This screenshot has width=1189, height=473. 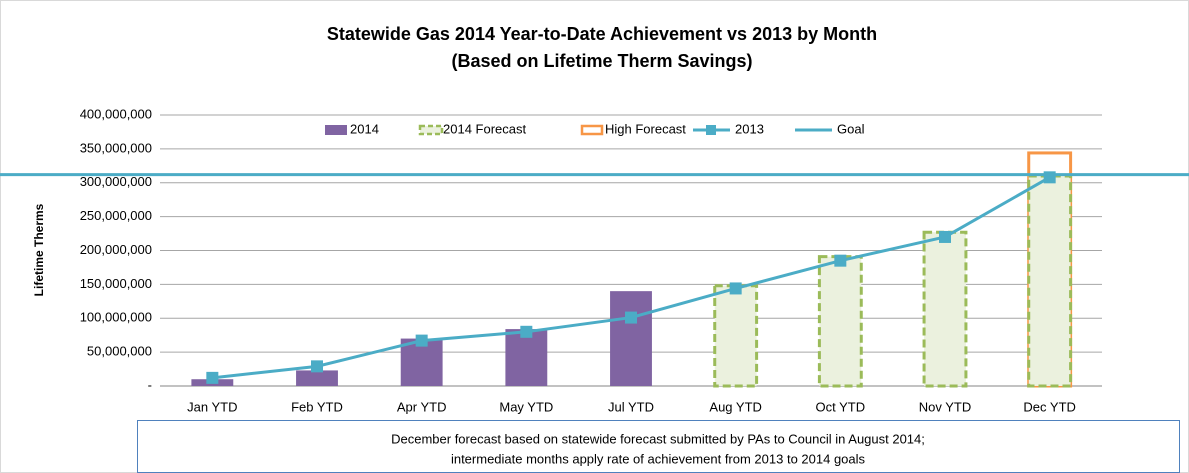 I want to click on x-tick-label: Oct YTD, so click(x=841, y=406).